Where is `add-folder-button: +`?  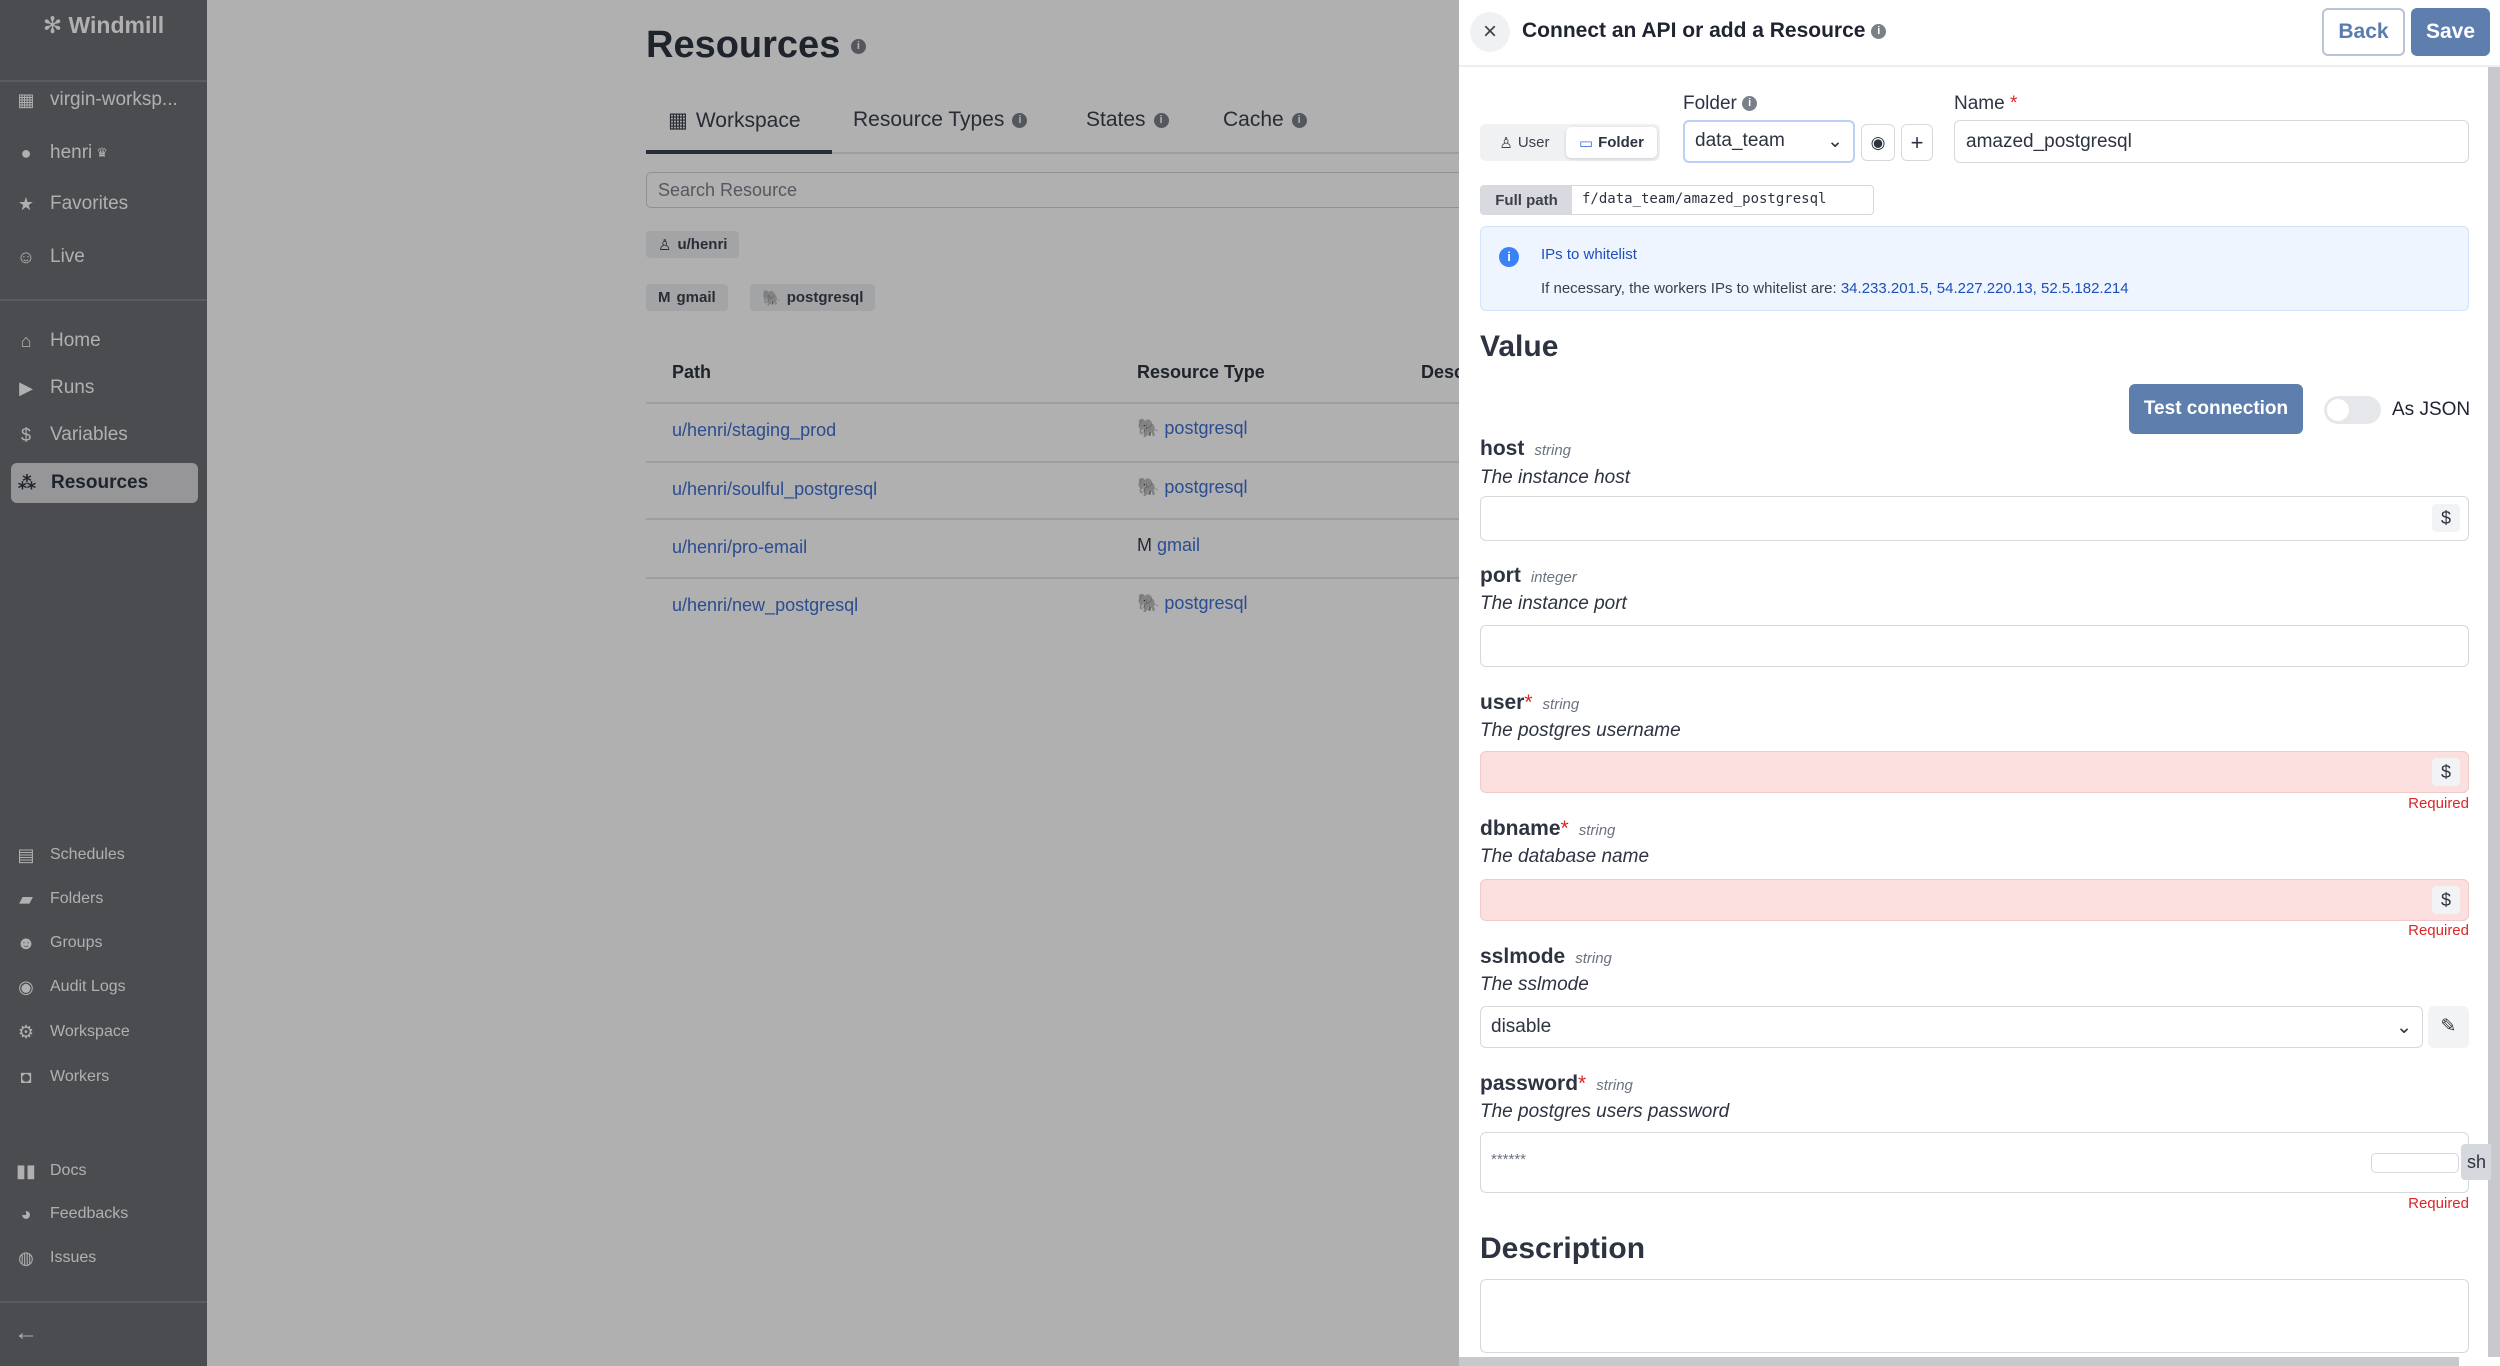 add-folder-button: + is located at coordinates (1917, 142).